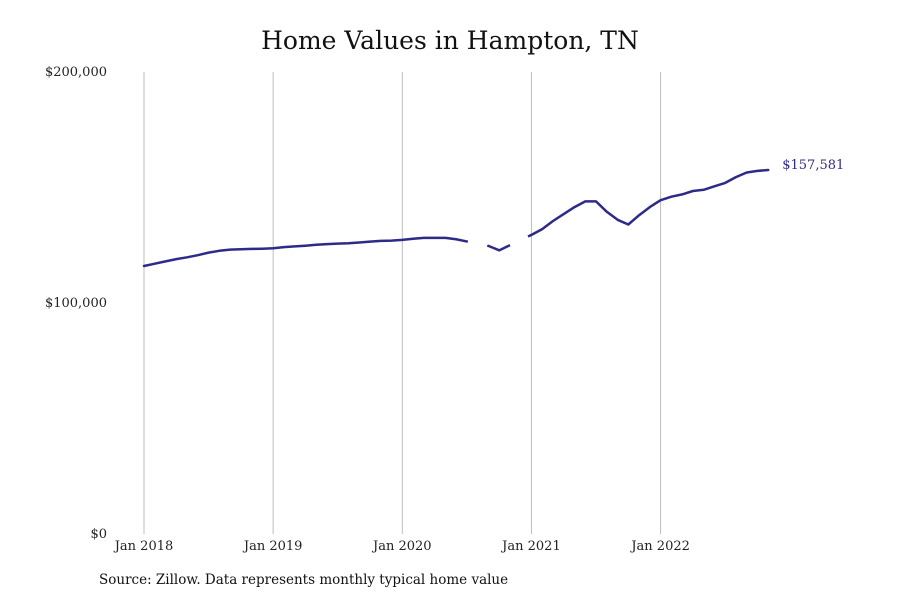  Describe the element at coordinates (143, 546) in the screenshot. I see `x-tick-label: Jan 2018` at that location.